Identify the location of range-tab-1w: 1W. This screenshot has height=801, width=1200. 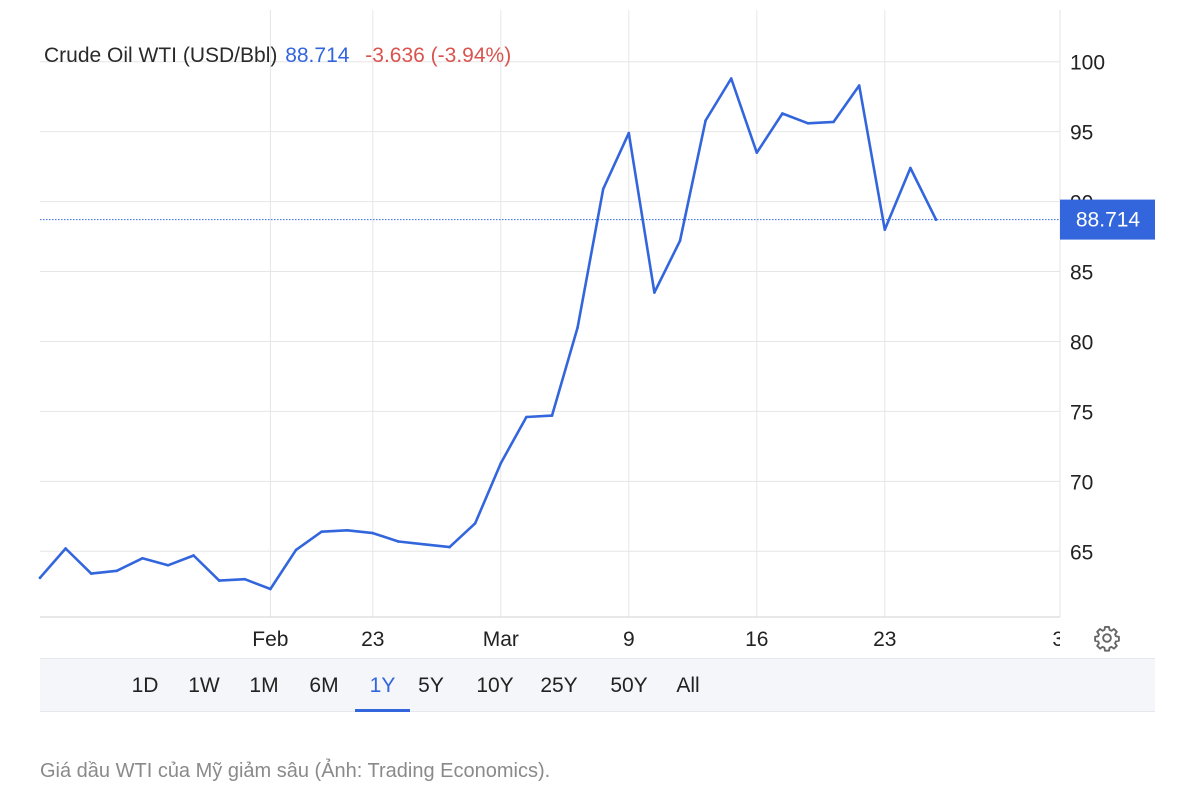
(204, 685).